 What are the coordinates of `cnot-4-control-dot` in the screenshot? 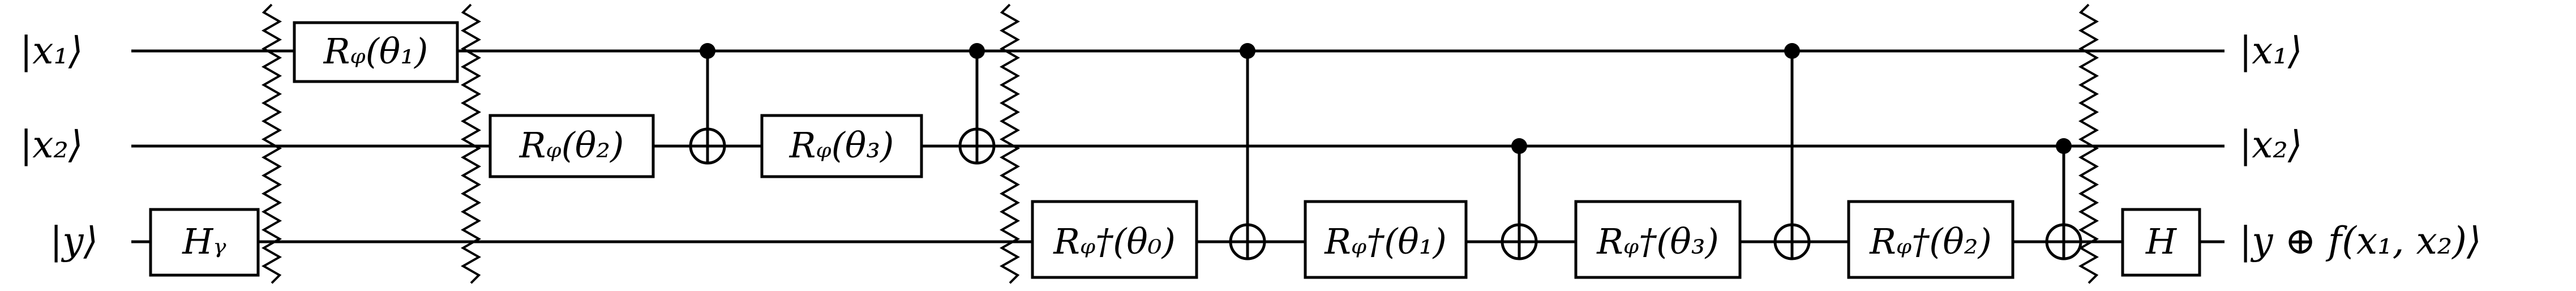 It's located at (1519, 146).